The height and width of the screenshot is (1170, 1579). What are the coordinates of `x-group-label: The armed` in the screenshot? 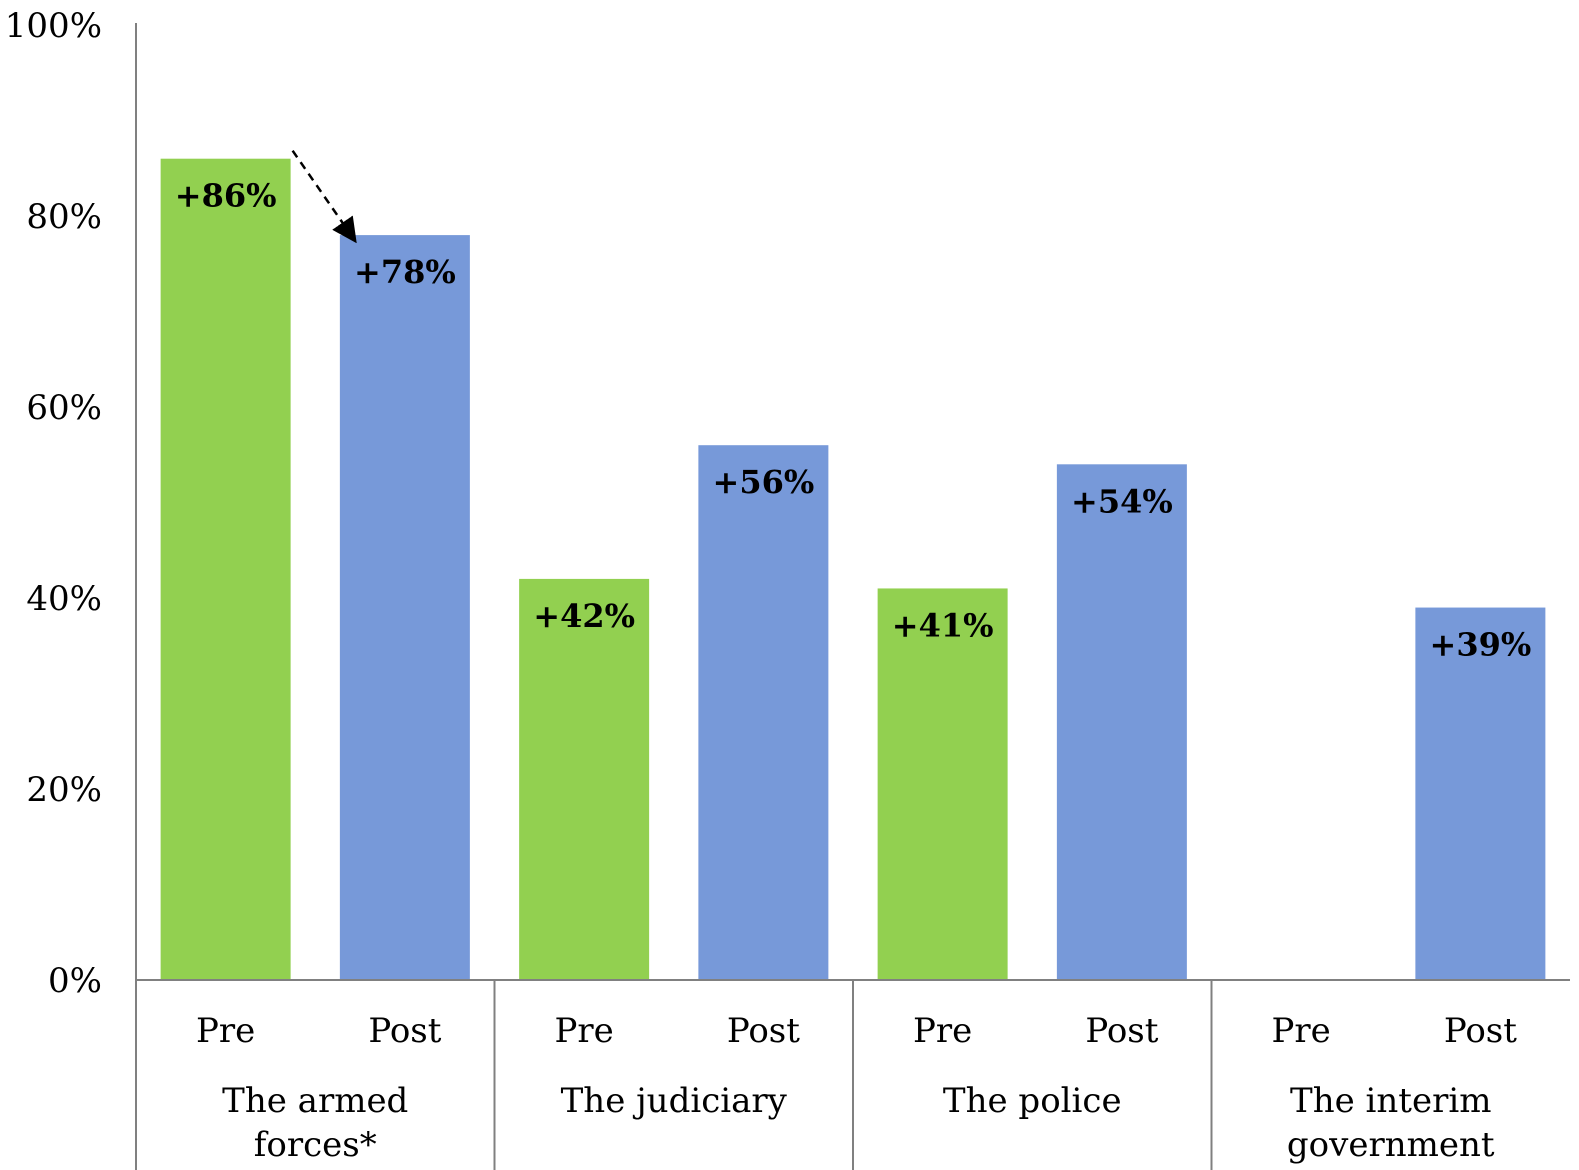 It's located at (315, 1101).